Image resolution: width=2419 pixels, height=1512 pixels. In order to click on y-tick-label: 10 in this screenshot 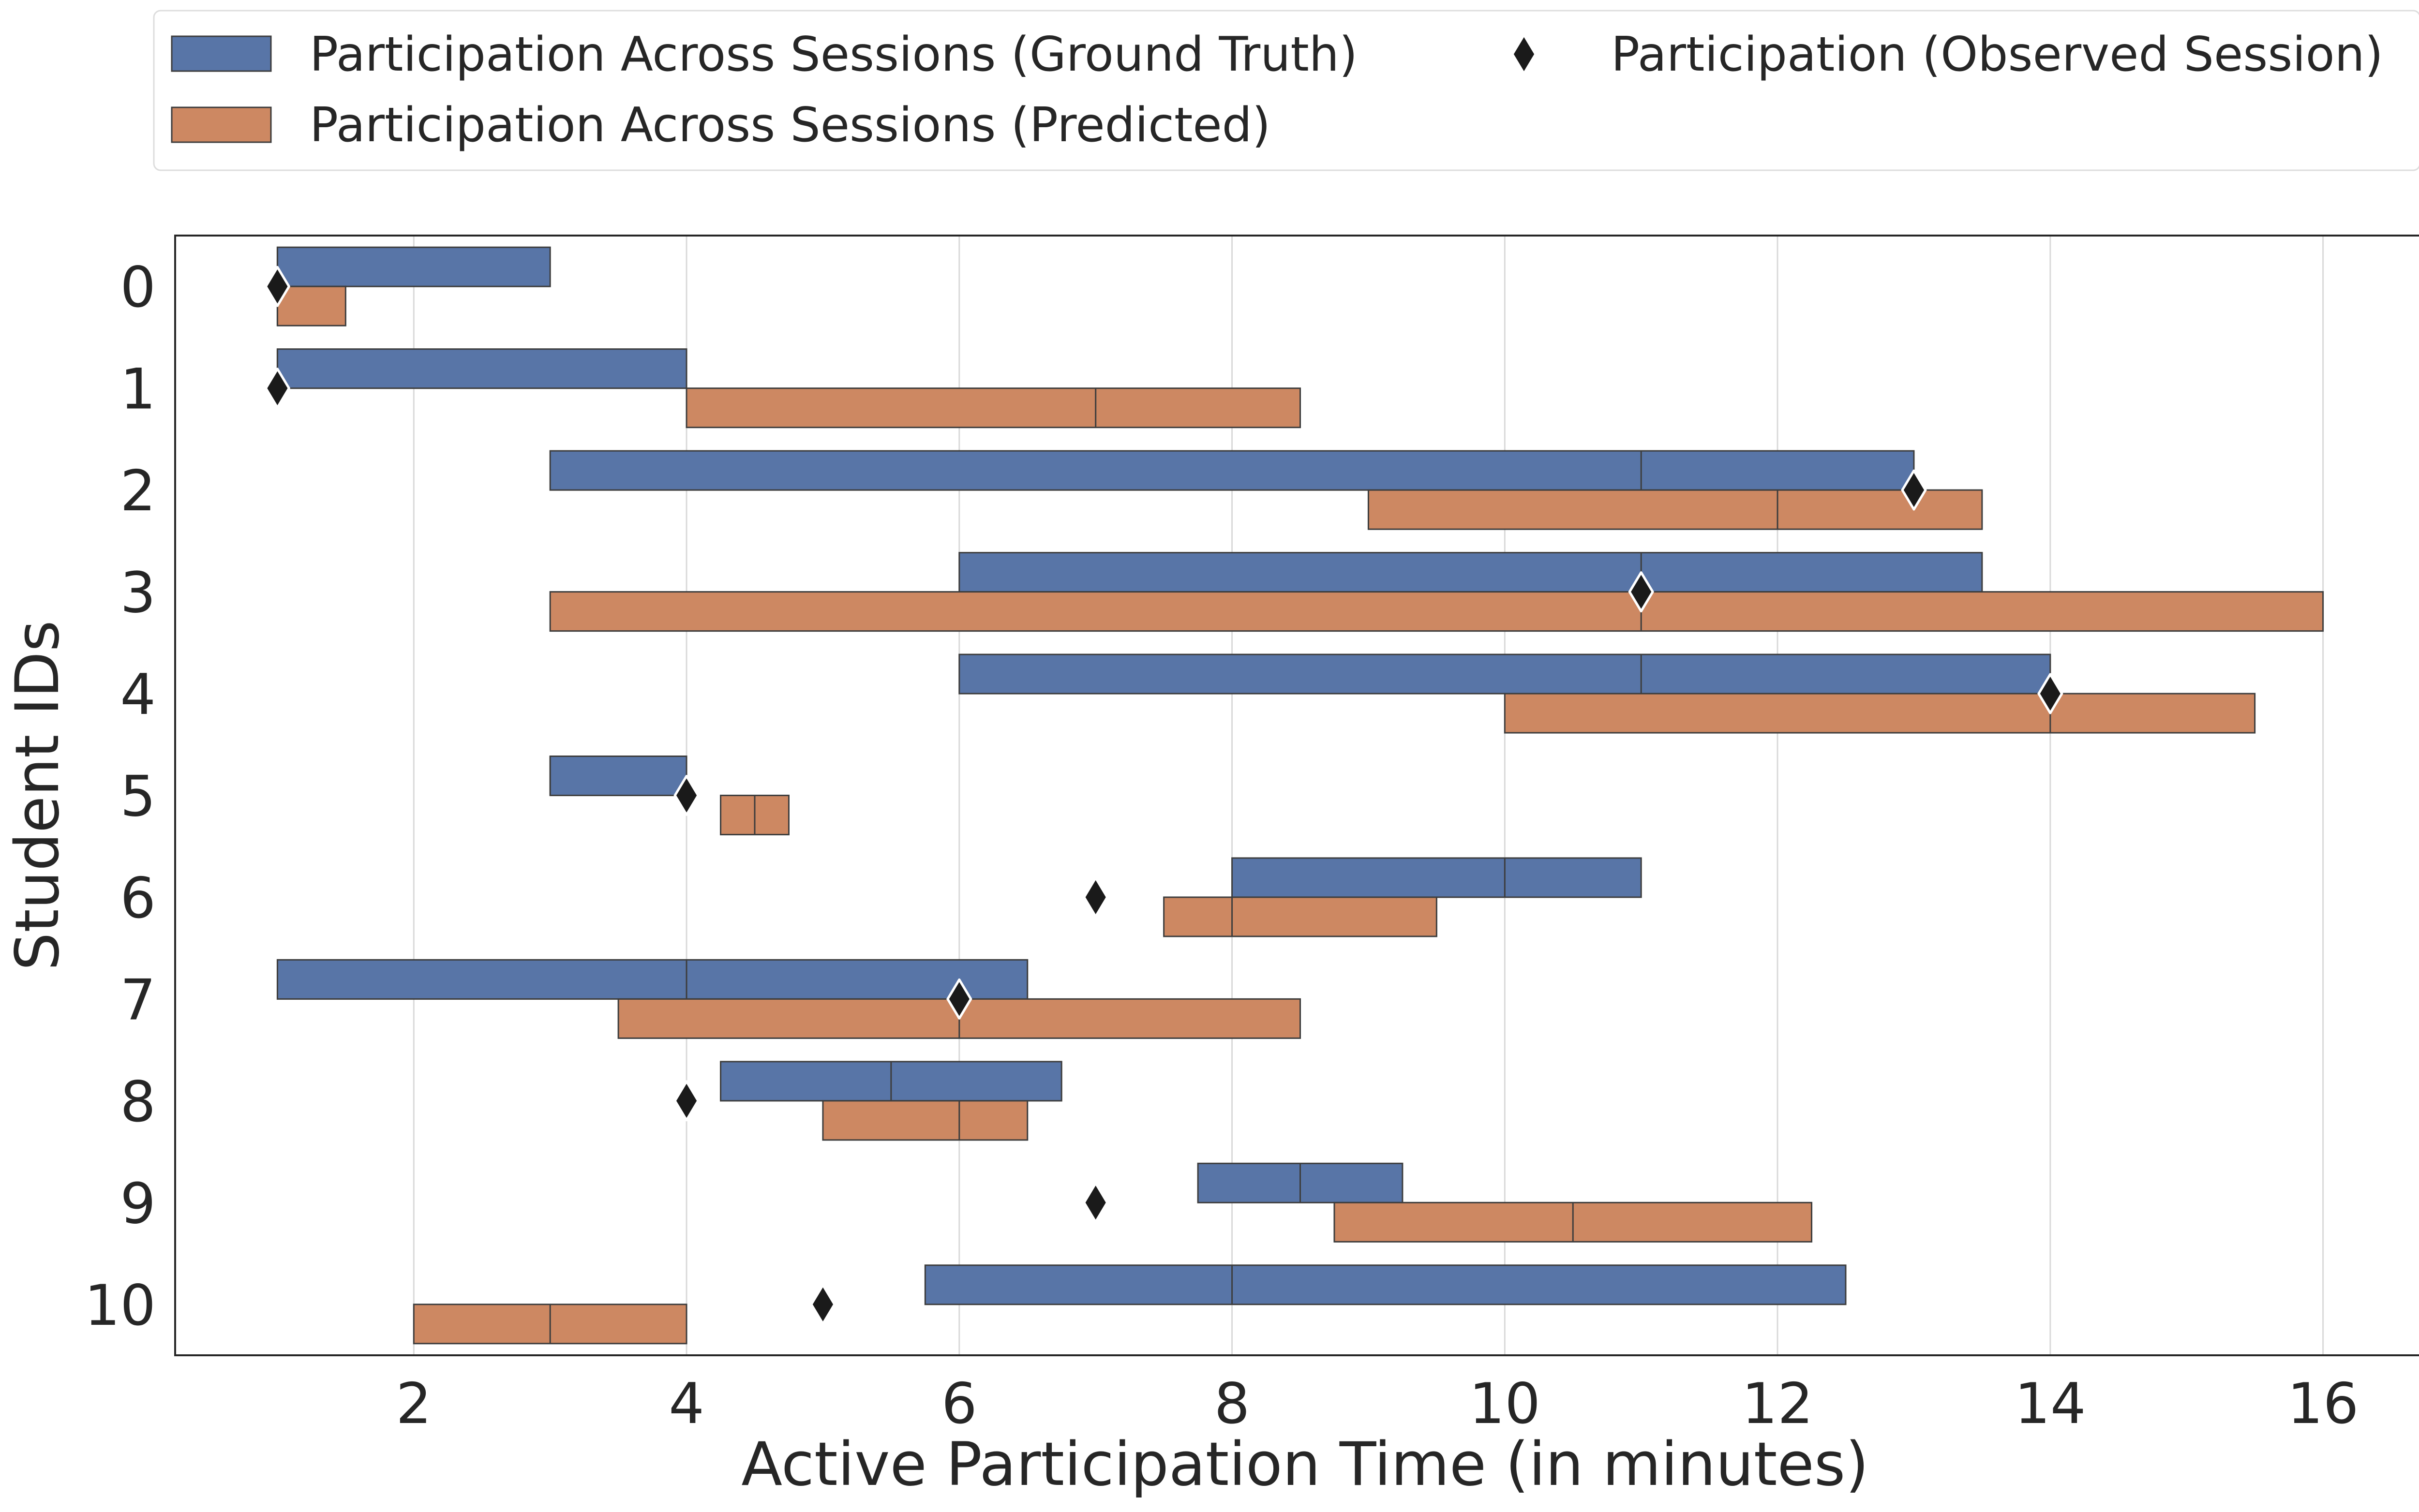, I will do `click(120, 1306)`.